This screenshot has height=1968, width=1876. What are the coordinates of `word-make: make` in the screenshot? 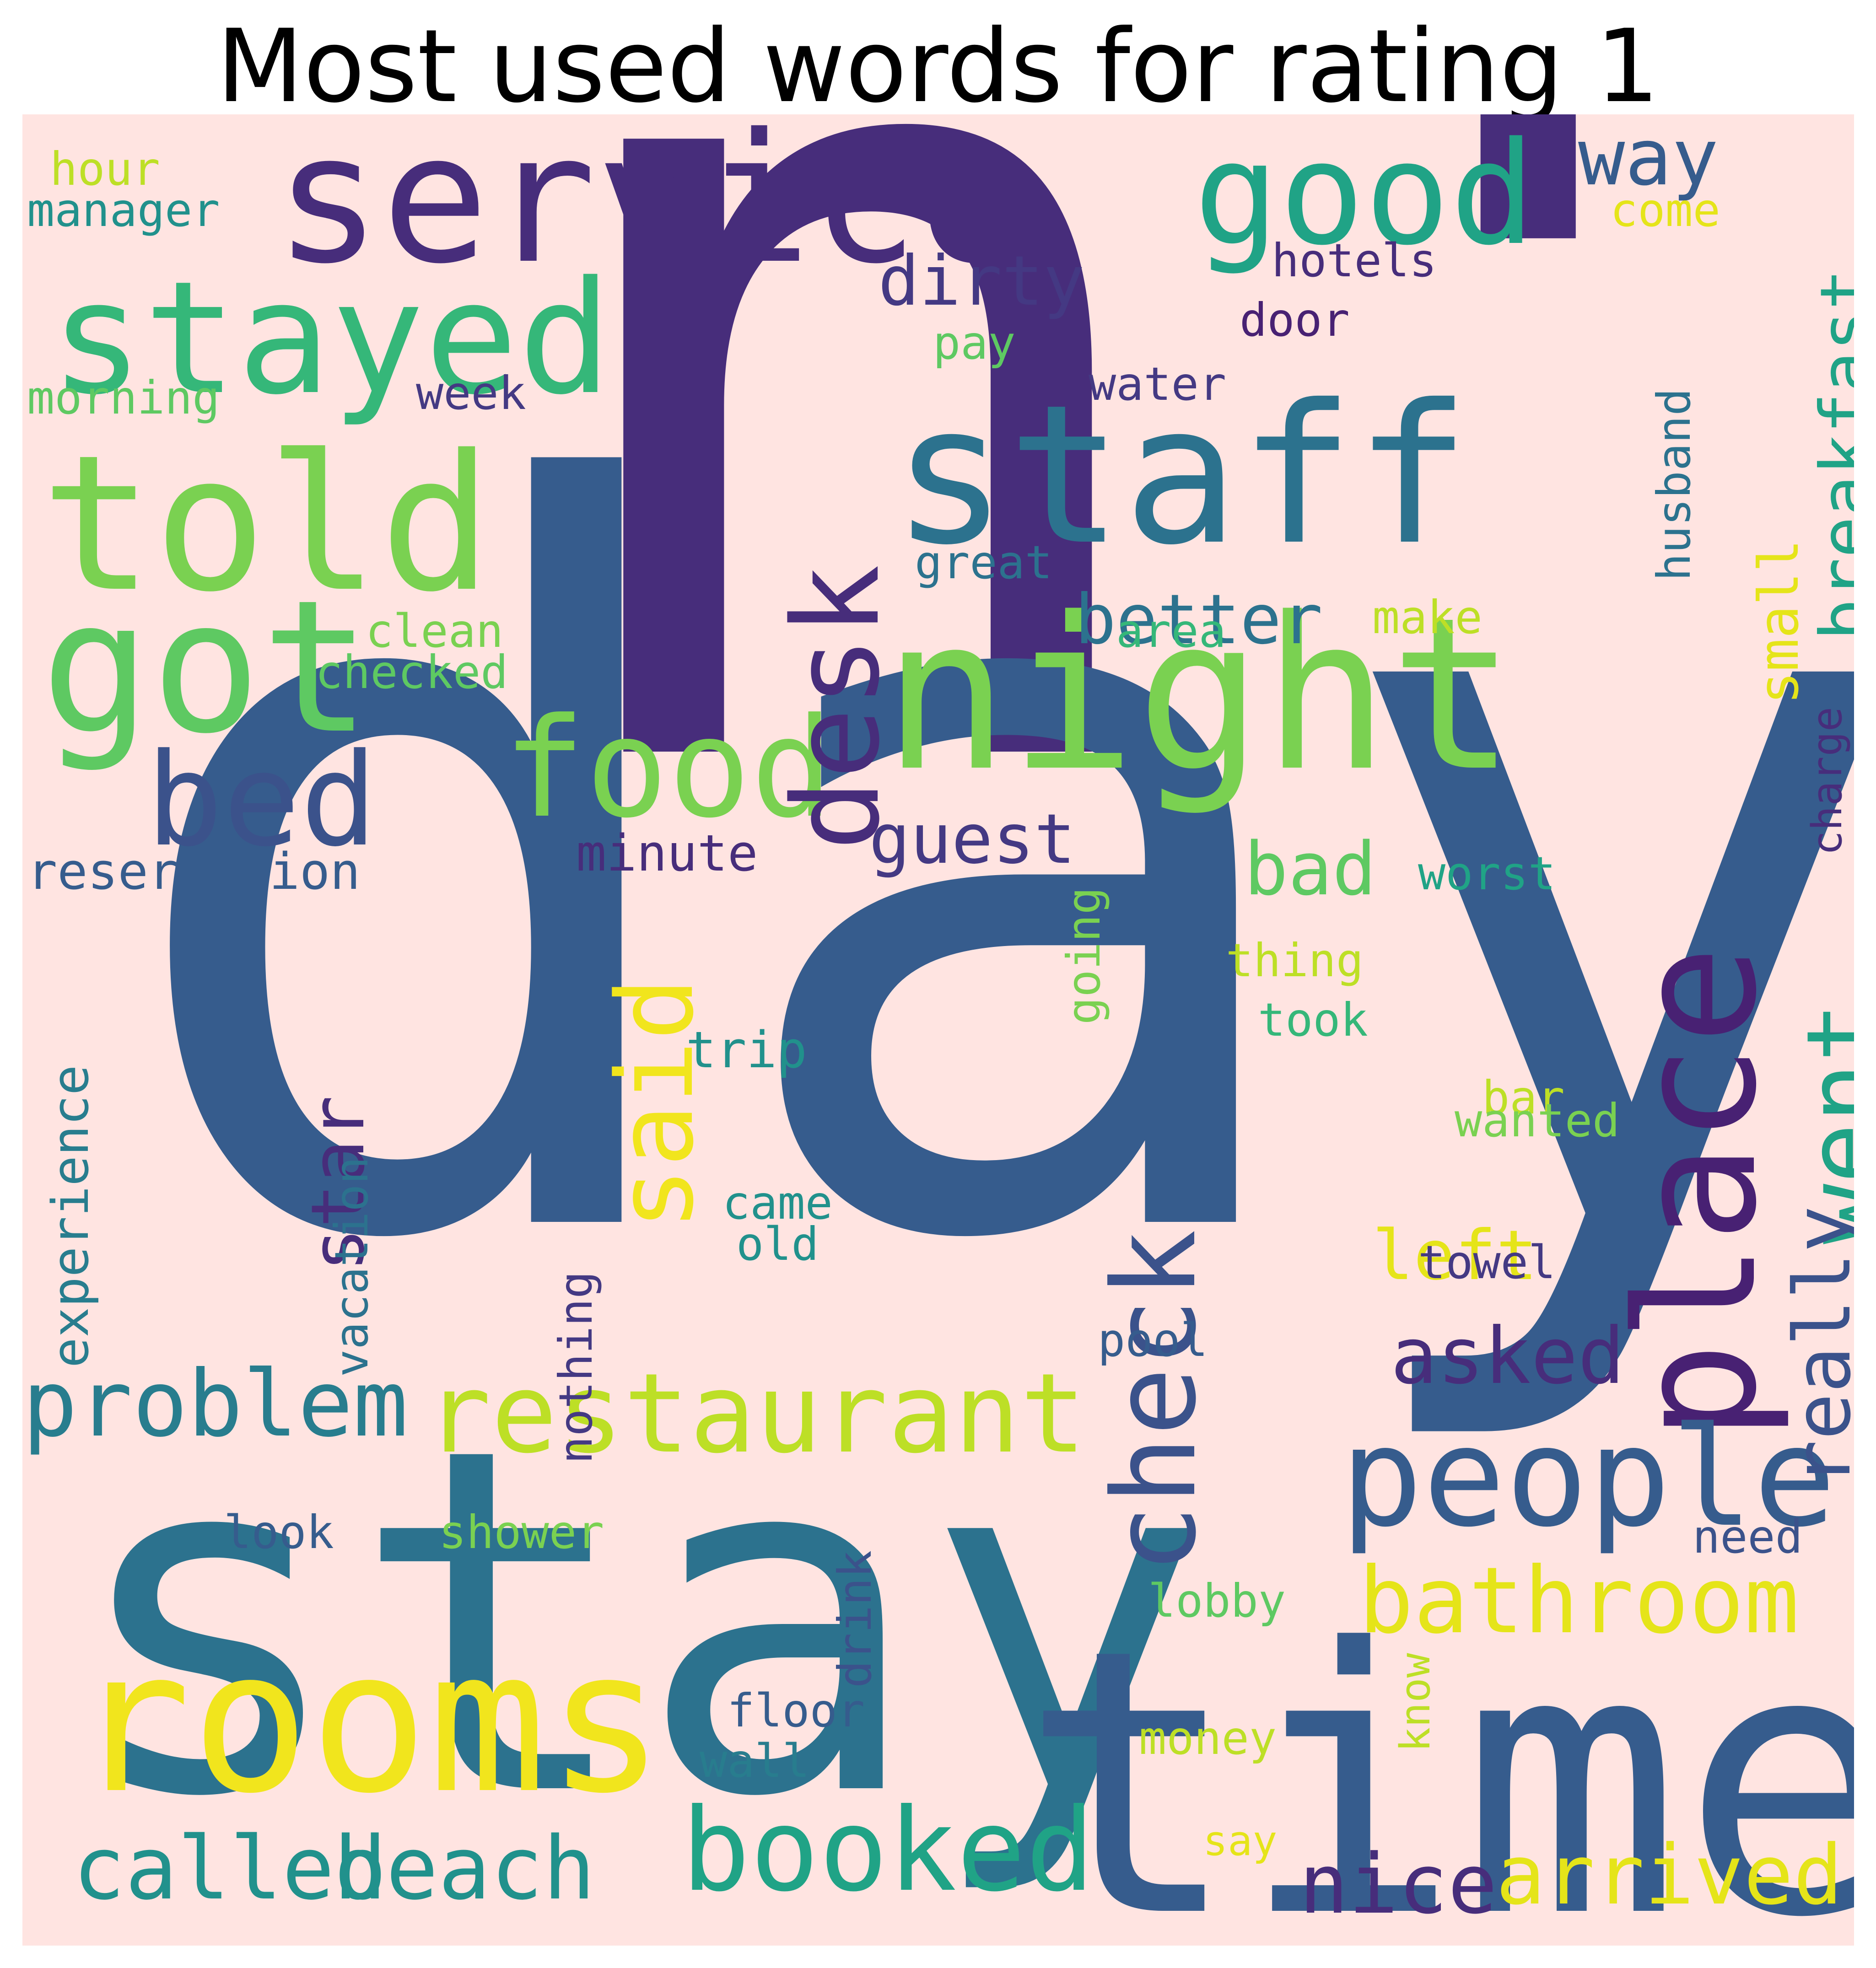 It's located at (1427, 617).